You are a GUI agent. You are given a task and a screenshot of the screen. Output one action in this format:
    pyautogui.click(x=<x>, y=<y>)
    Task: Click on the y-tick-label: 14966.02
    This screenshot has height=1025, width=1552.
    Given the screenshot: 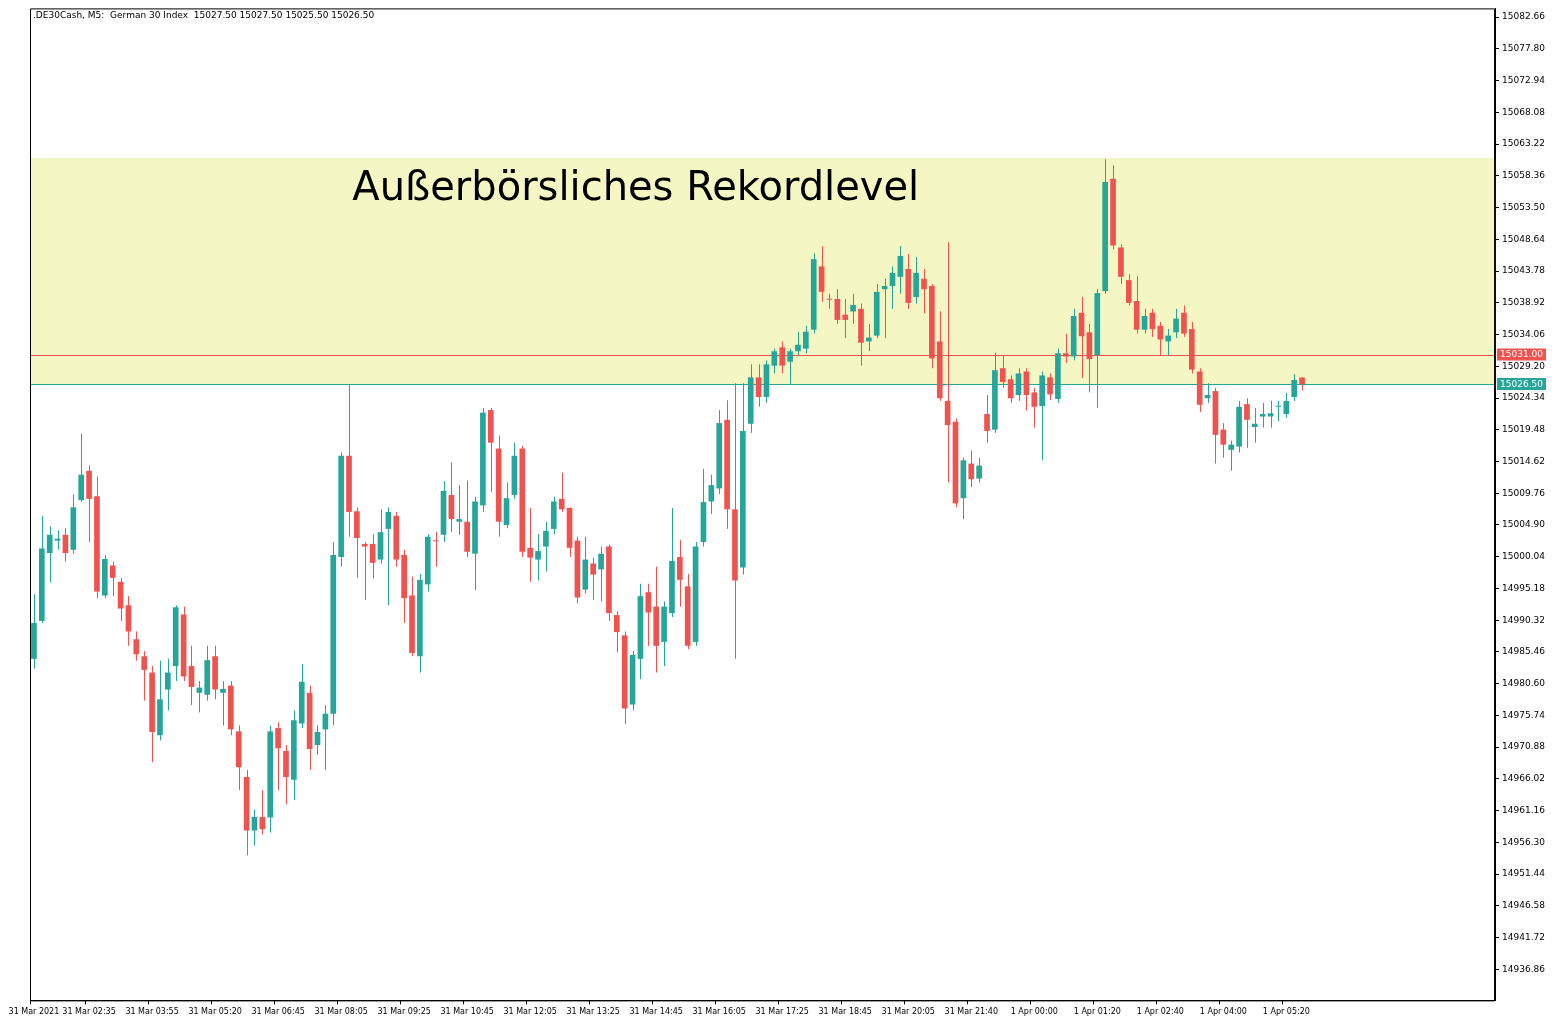 What is the action you would take?
    pyautogui.click(x=1524, y=778)
    